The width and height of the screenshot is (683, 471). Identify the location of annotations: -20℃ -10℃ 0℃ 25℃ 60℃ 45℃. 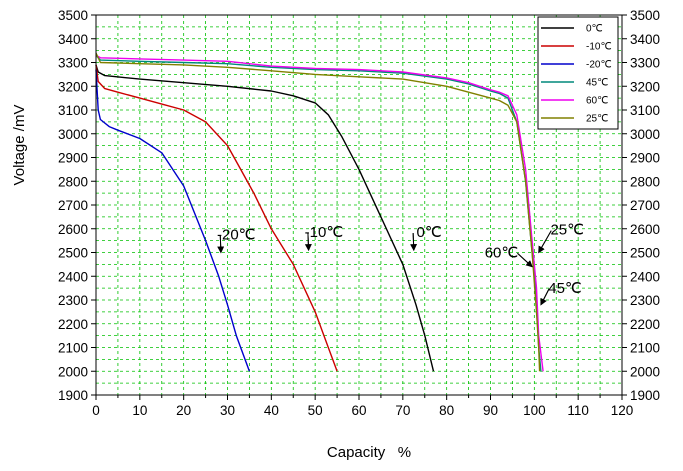
(400, 264).